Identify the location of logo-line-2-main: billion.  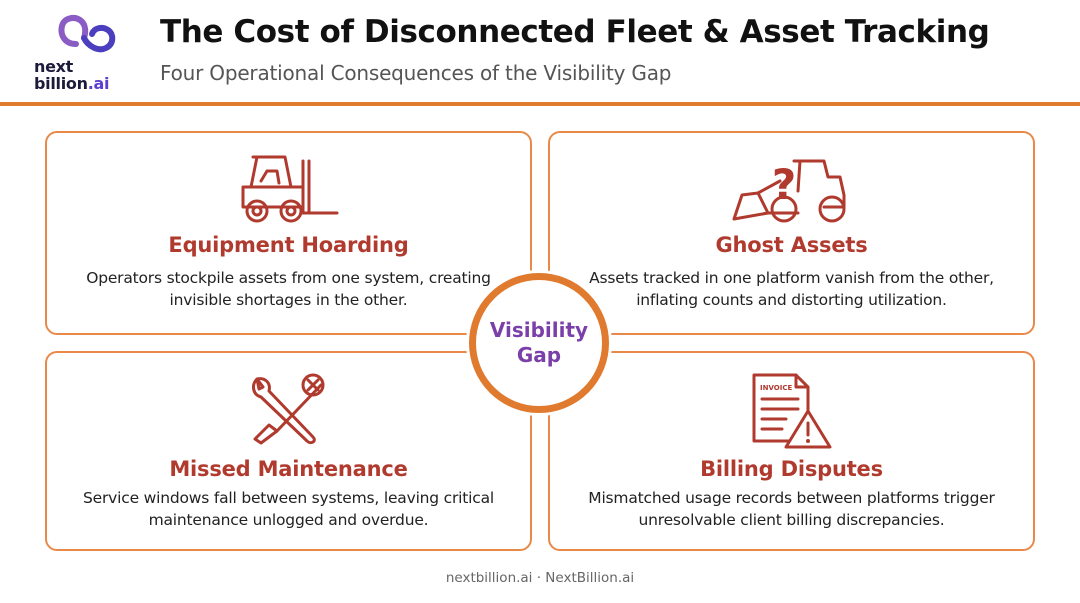
(61, 83).